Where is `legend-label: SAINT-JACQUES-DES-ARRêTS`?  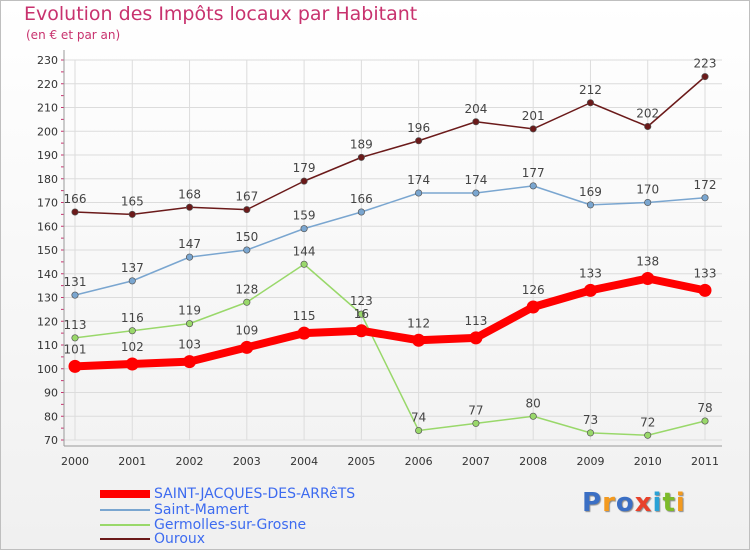
legend-label: SAINT-JACQUES-DES-ARRêTS is located at coordinates (255, 494).